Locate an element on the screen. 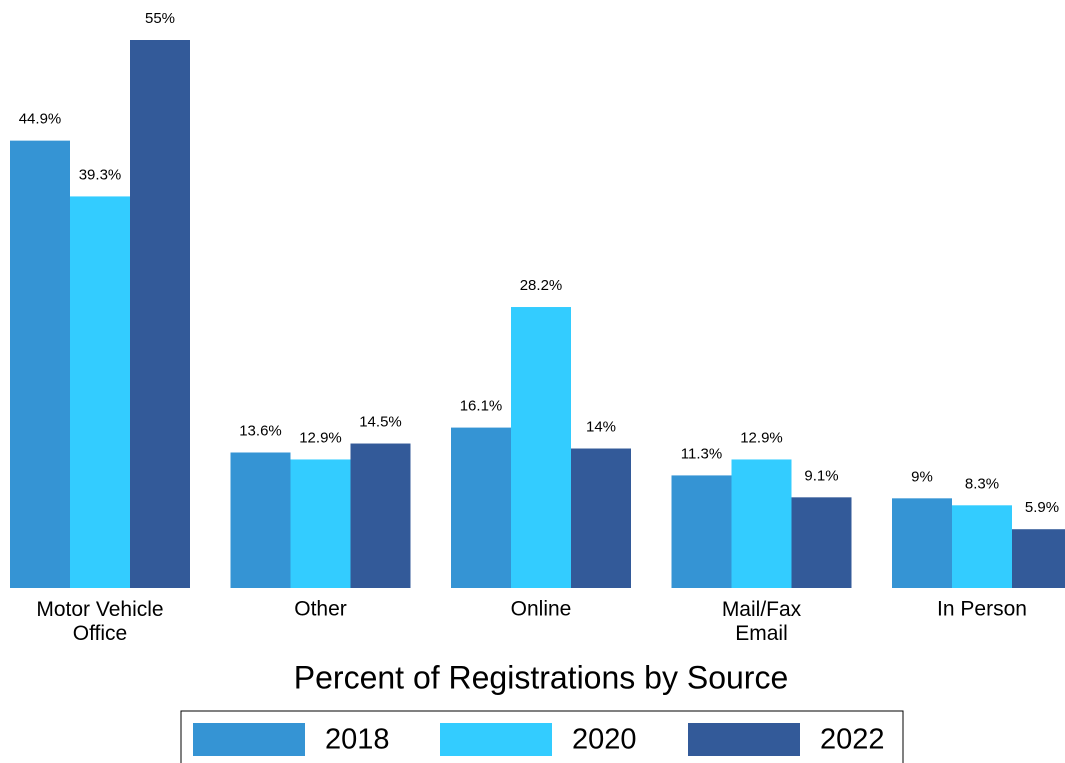  data-label: 11.3% is located at coordinates (701, 453).